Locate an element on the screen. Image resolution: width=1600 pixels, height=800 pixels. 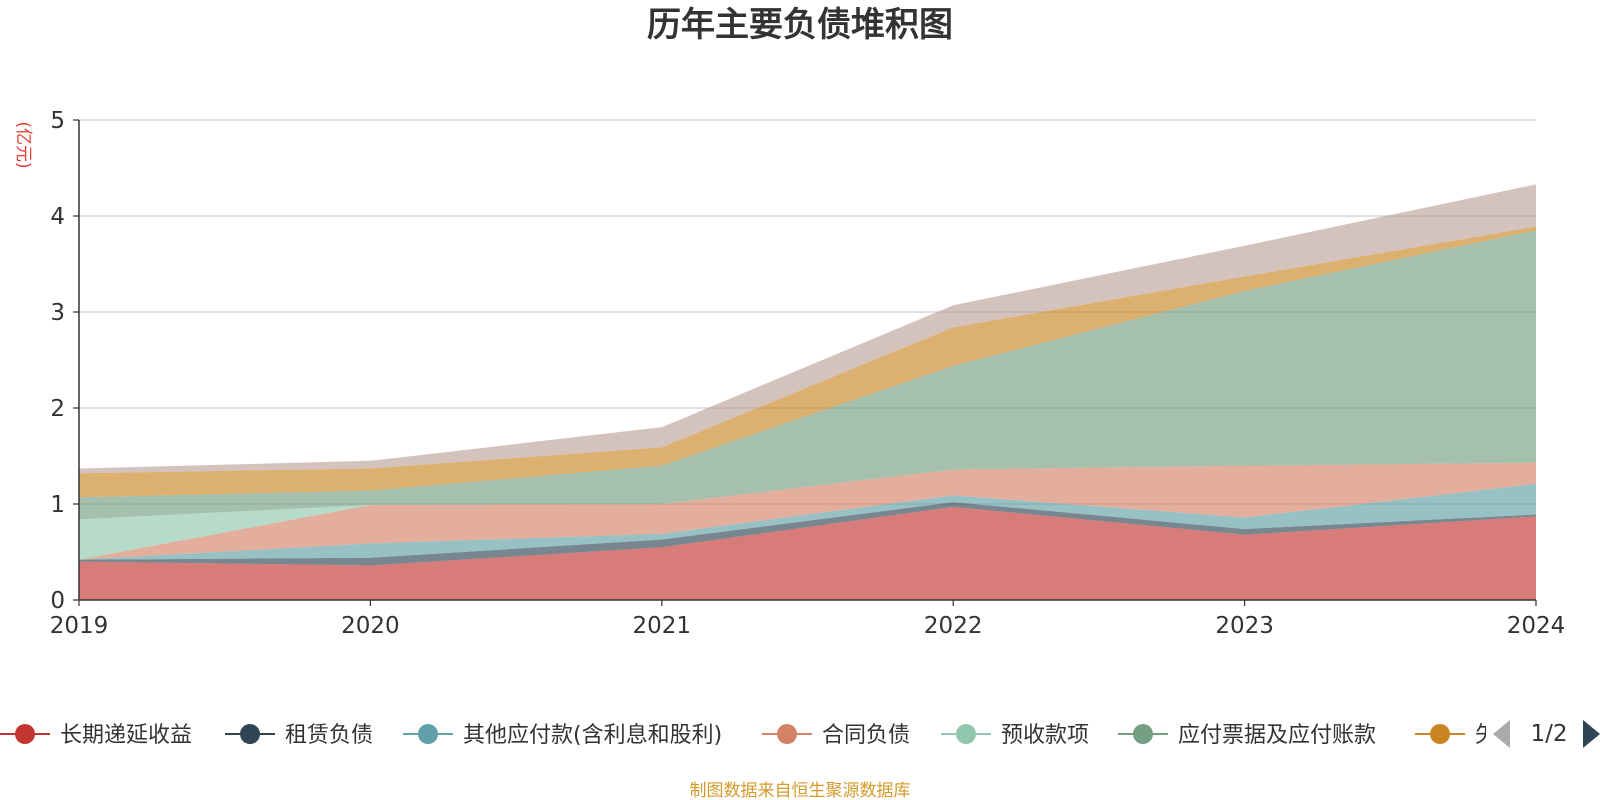
legend-item-0: 长期递延收益 is located at coordinates (96, 735).